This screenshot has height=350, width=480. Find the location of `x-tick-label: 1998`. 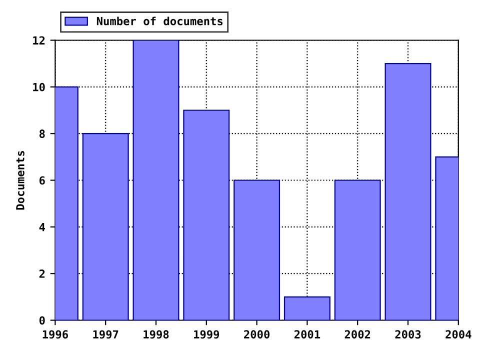

x-tick-label: 1998 is located at coordinates (156, 334).